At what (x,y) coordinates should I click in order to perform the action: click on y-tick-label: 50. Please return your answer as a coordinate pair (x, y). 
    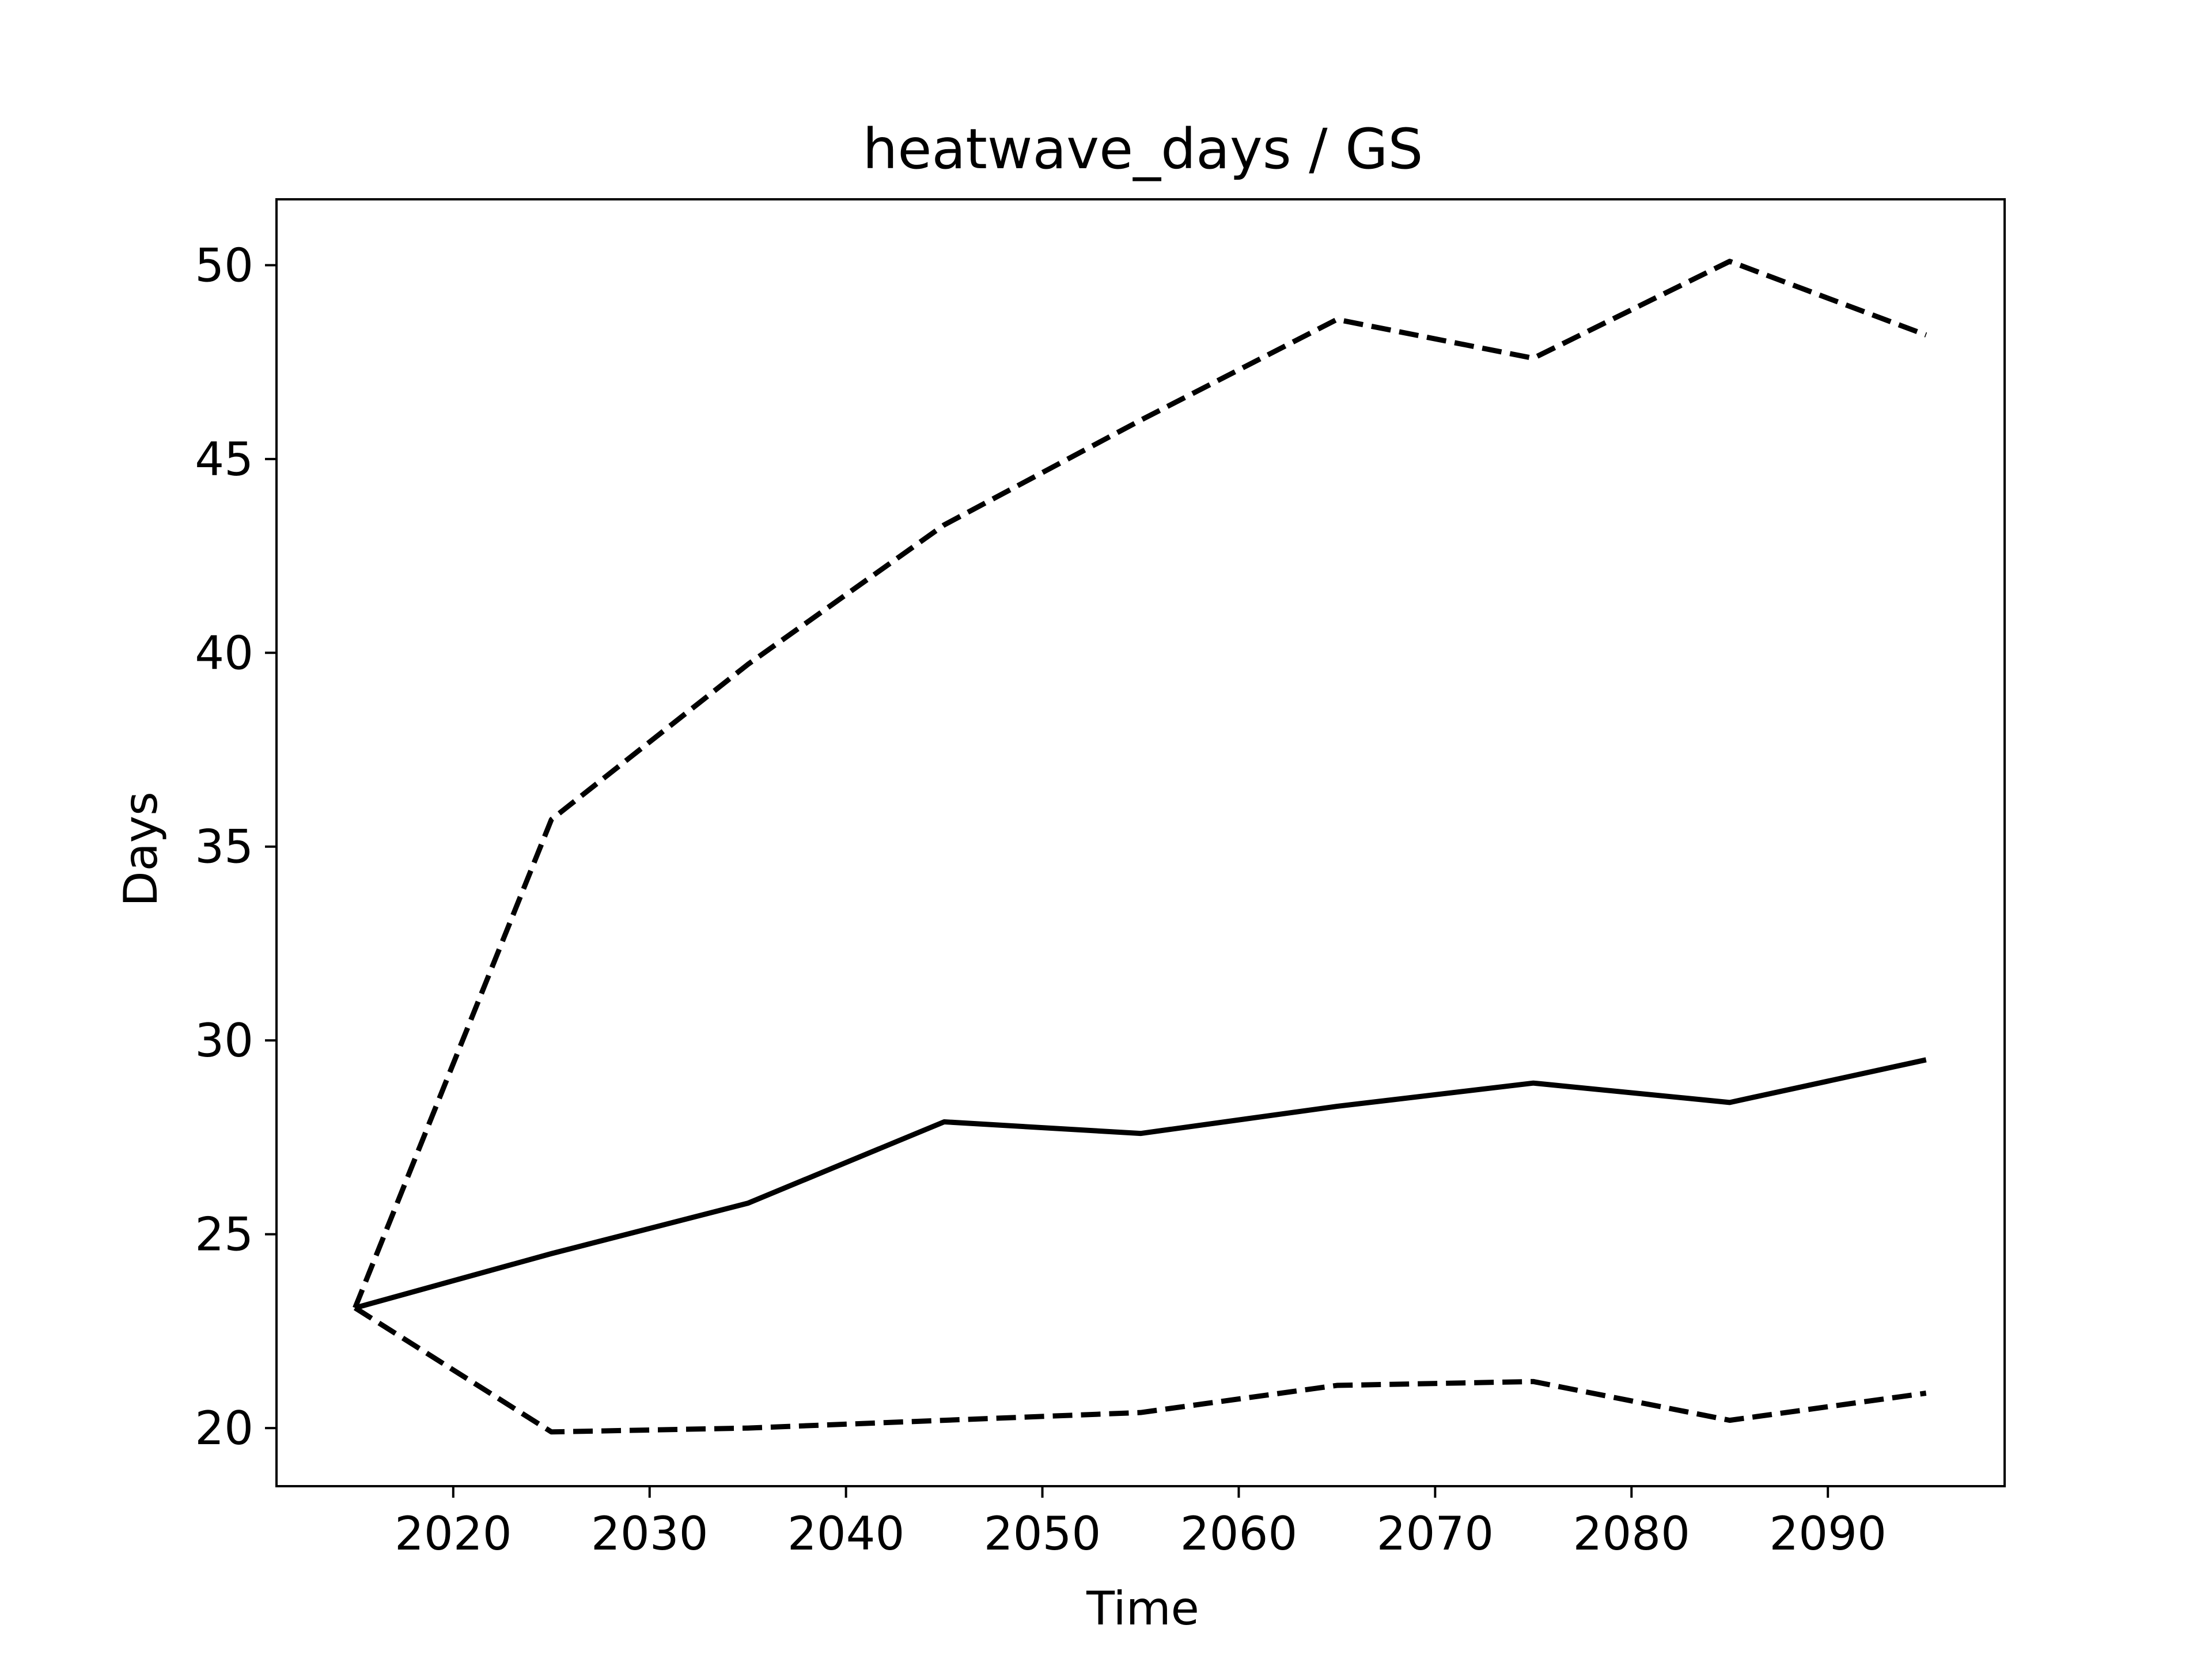
    Looking at the image, I should click on (224, 265).